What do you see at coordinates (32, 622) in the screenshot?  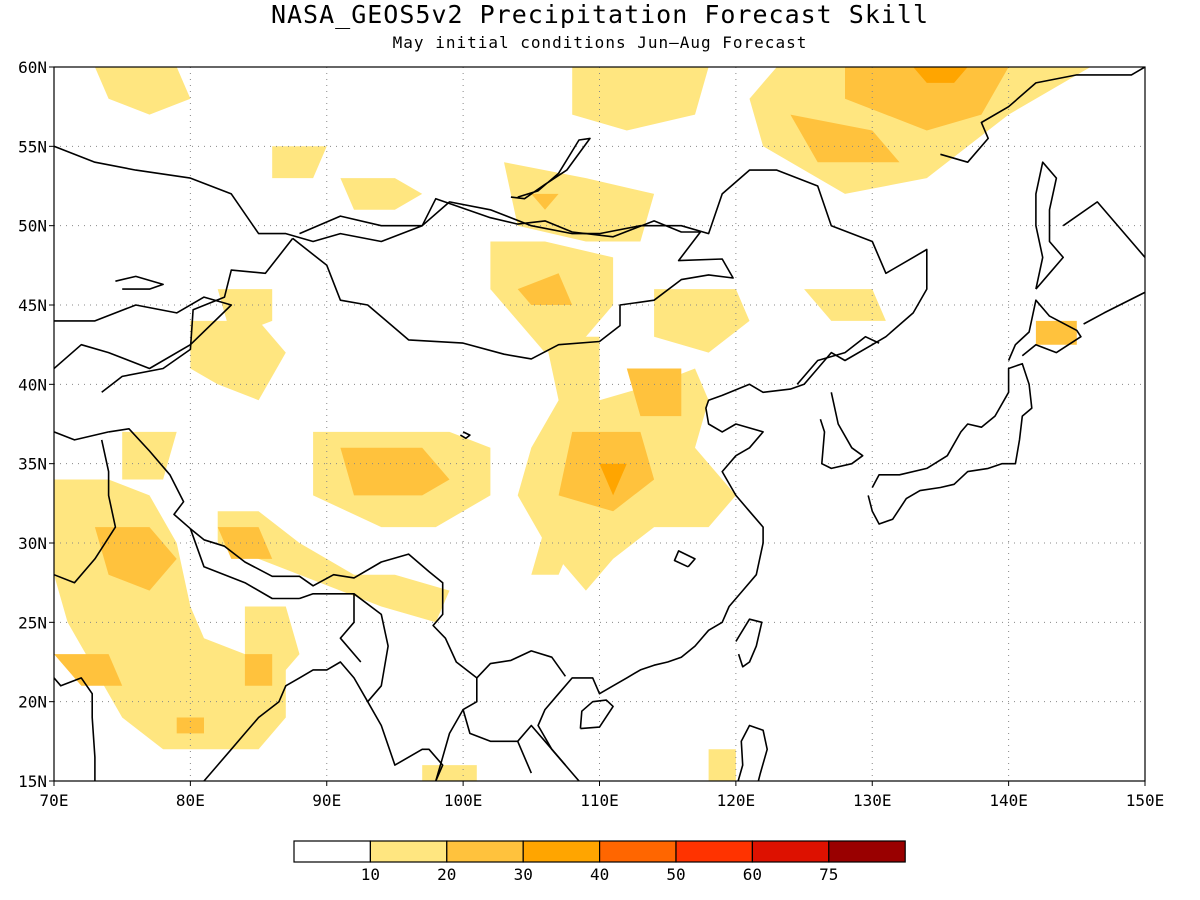 I see `lat-tick-label: 25N` at bounding box center [32, 622].